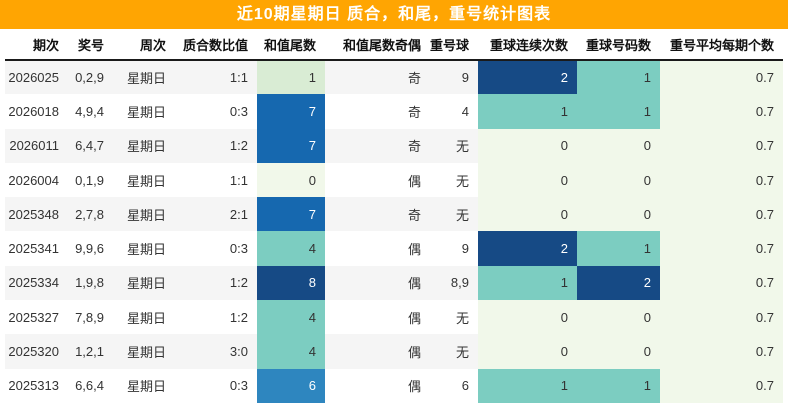  I want to click on cell-repeat-ball: 6, so click(465, 386).